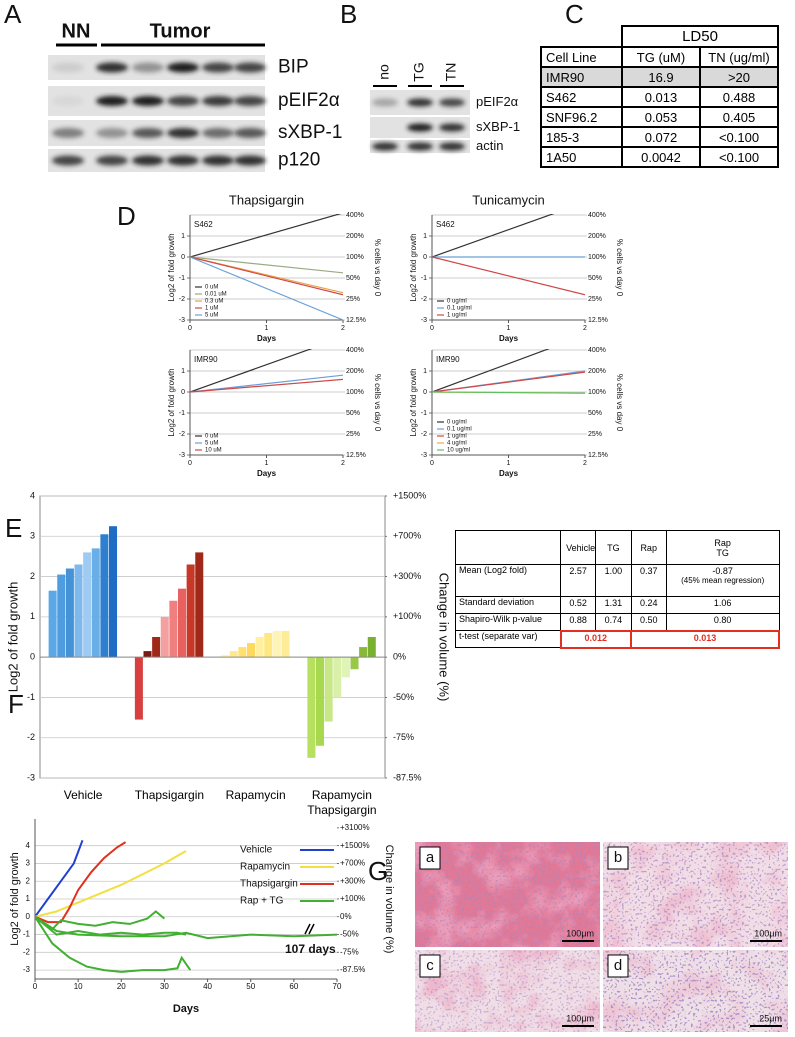 The image size is (795, 1037). What do you see at coordinates (722, 603) in the screenshot?
I see `cell-value: 1.06` at bounding box center [722, 603].